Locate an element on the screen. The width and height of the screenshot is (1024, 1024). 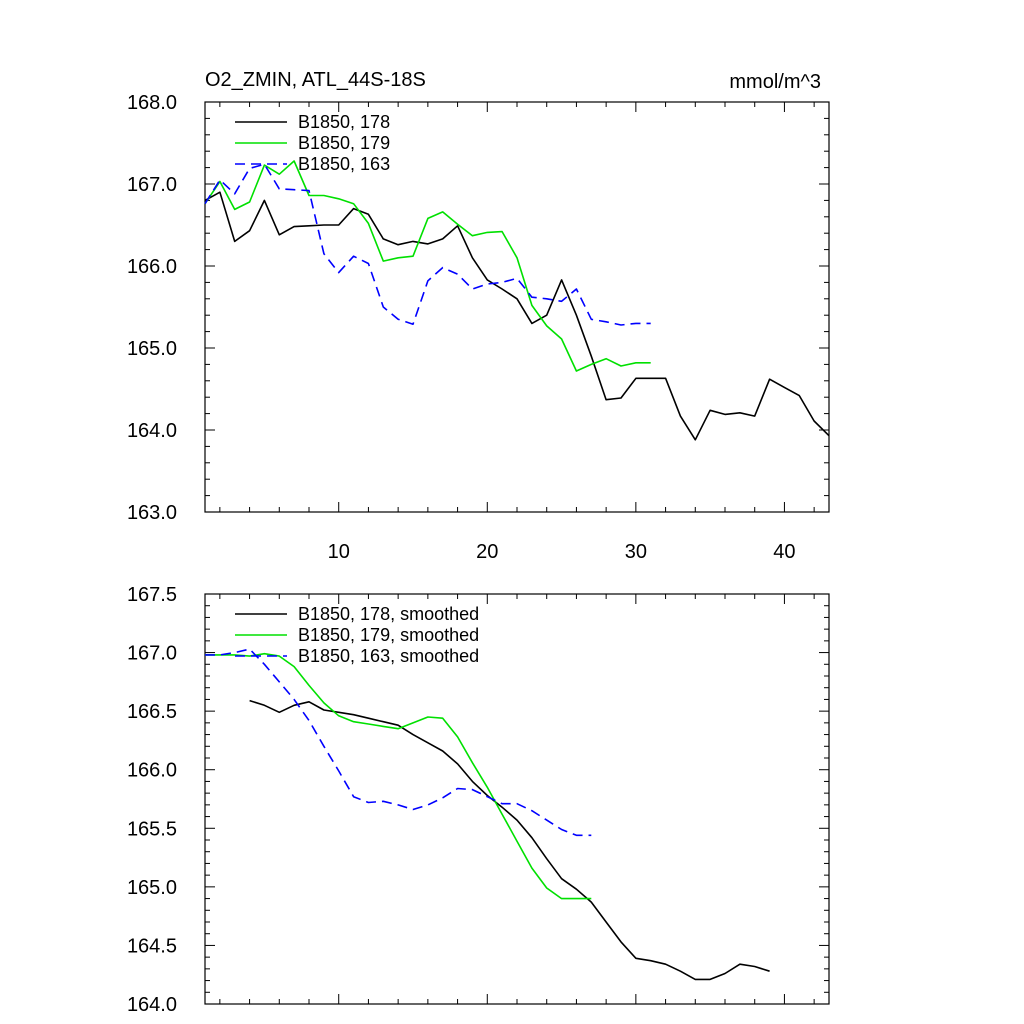
x-tick-label: 20 is located at coordinates (487, 552).